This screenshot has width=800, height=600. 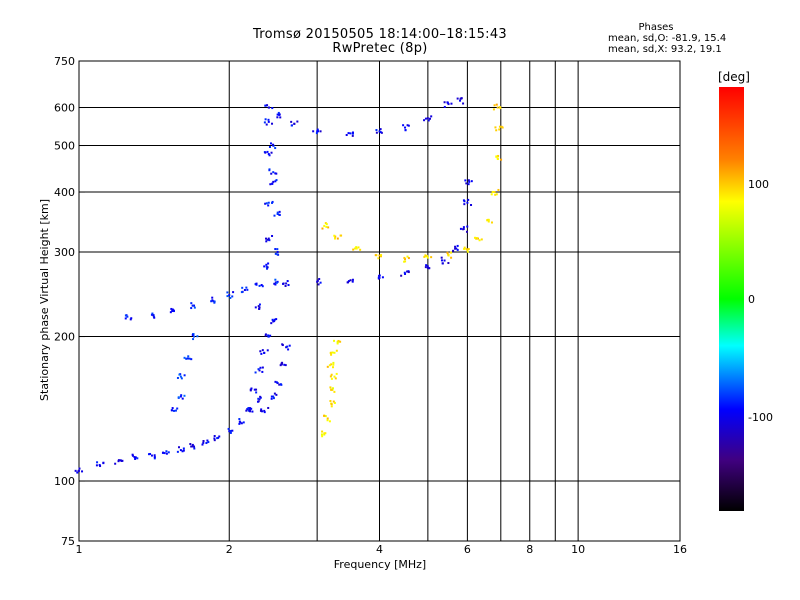 What do you see at coordinates (656, 27) in the screenshot?
I see `phases-header: Phases` at bounding box center [656, 27].